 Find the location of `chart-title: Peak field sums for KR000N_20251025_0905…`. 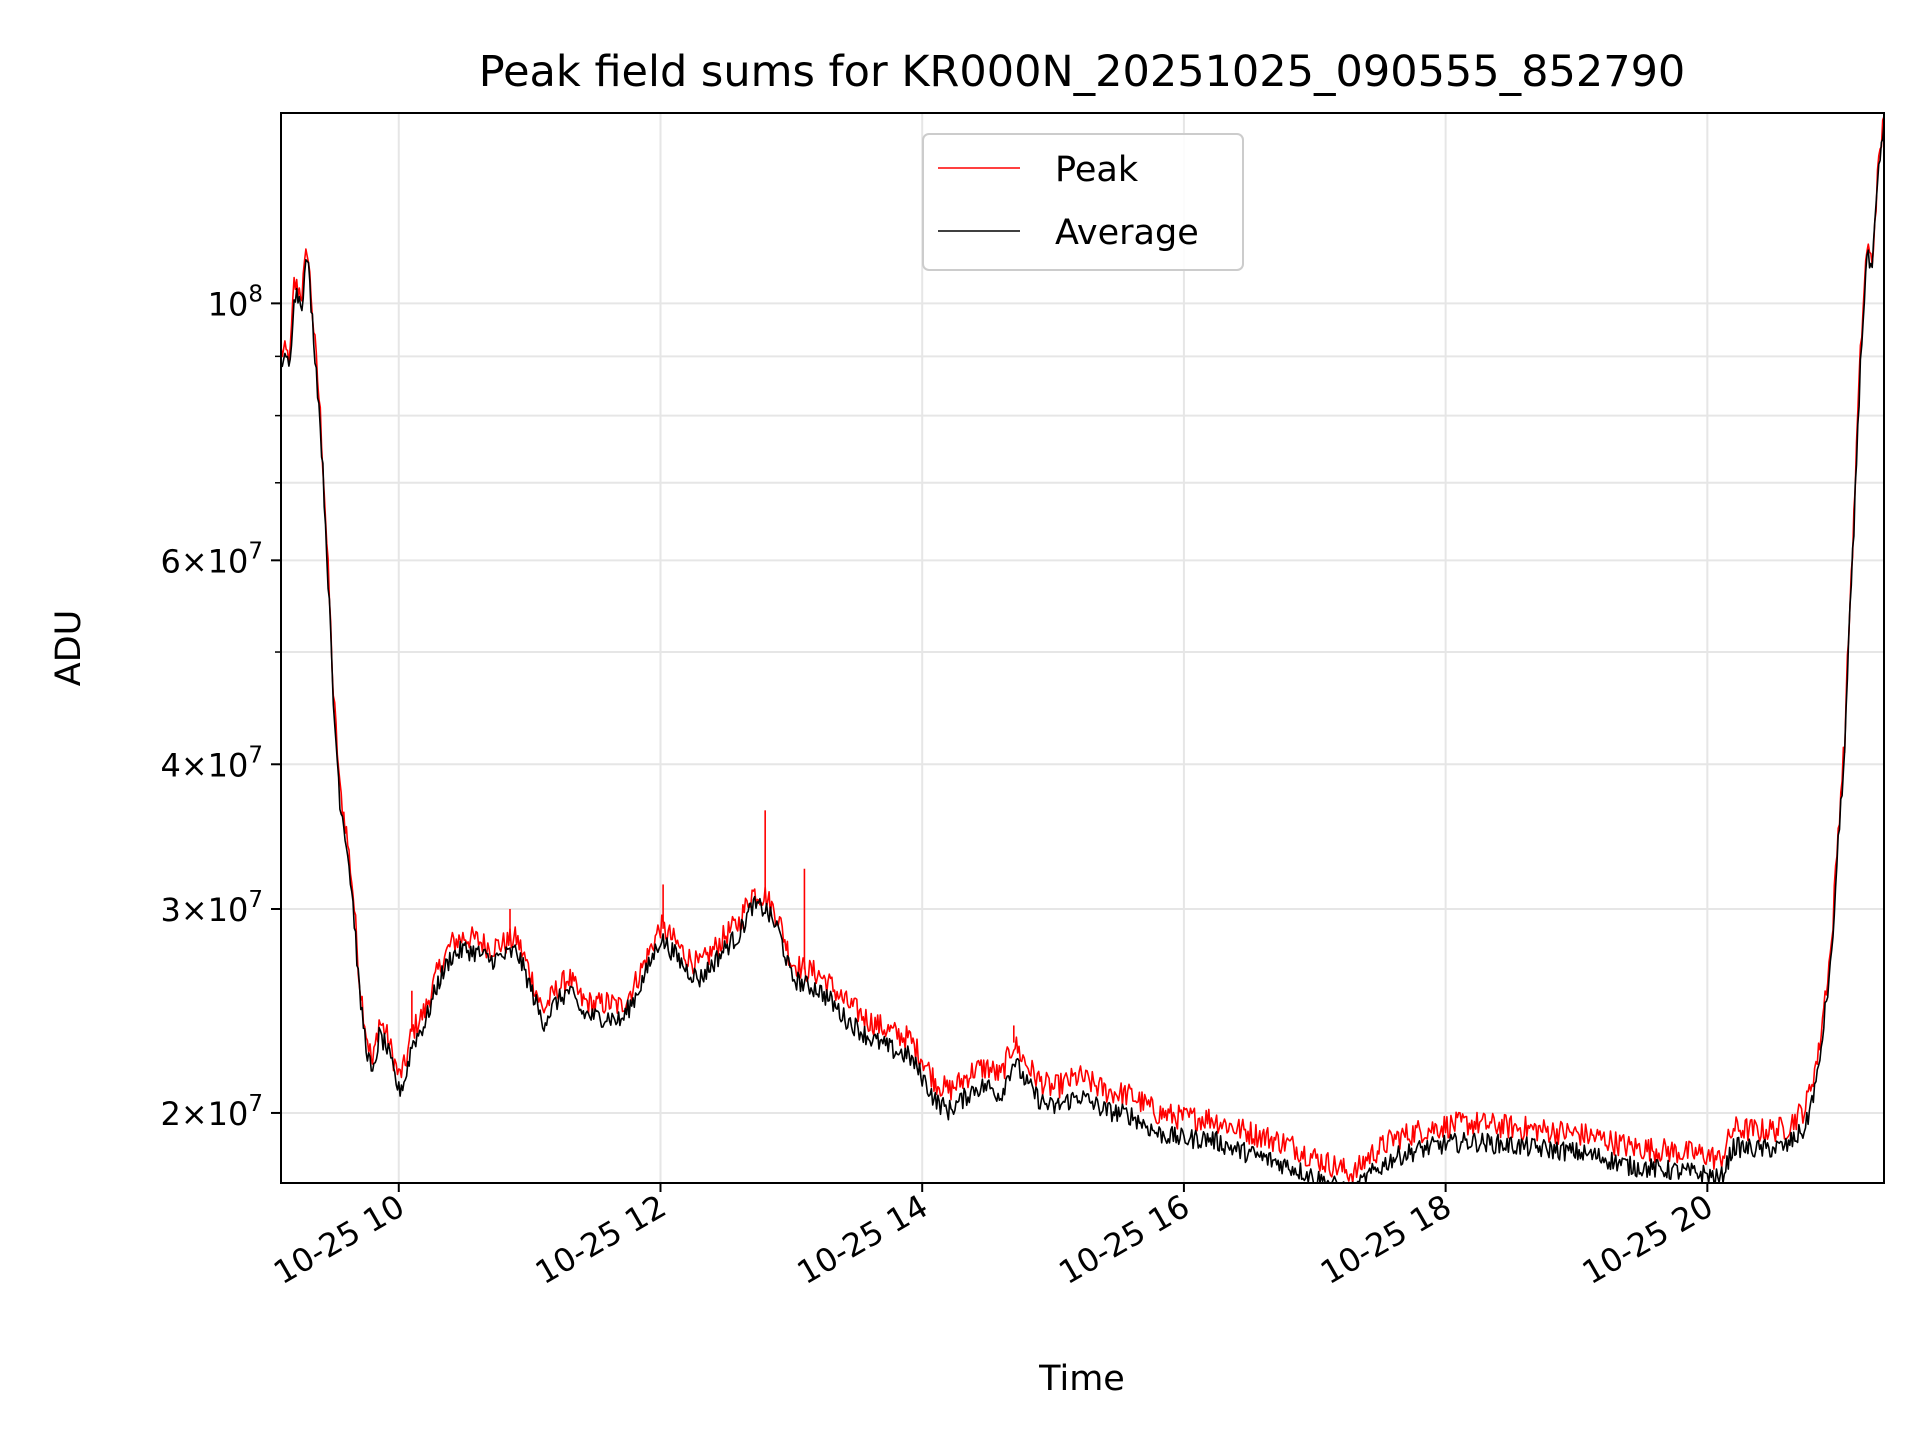

chart-title: Peak field sums for KR000N_20251025_0905… is located at coordinates (1082, 72).